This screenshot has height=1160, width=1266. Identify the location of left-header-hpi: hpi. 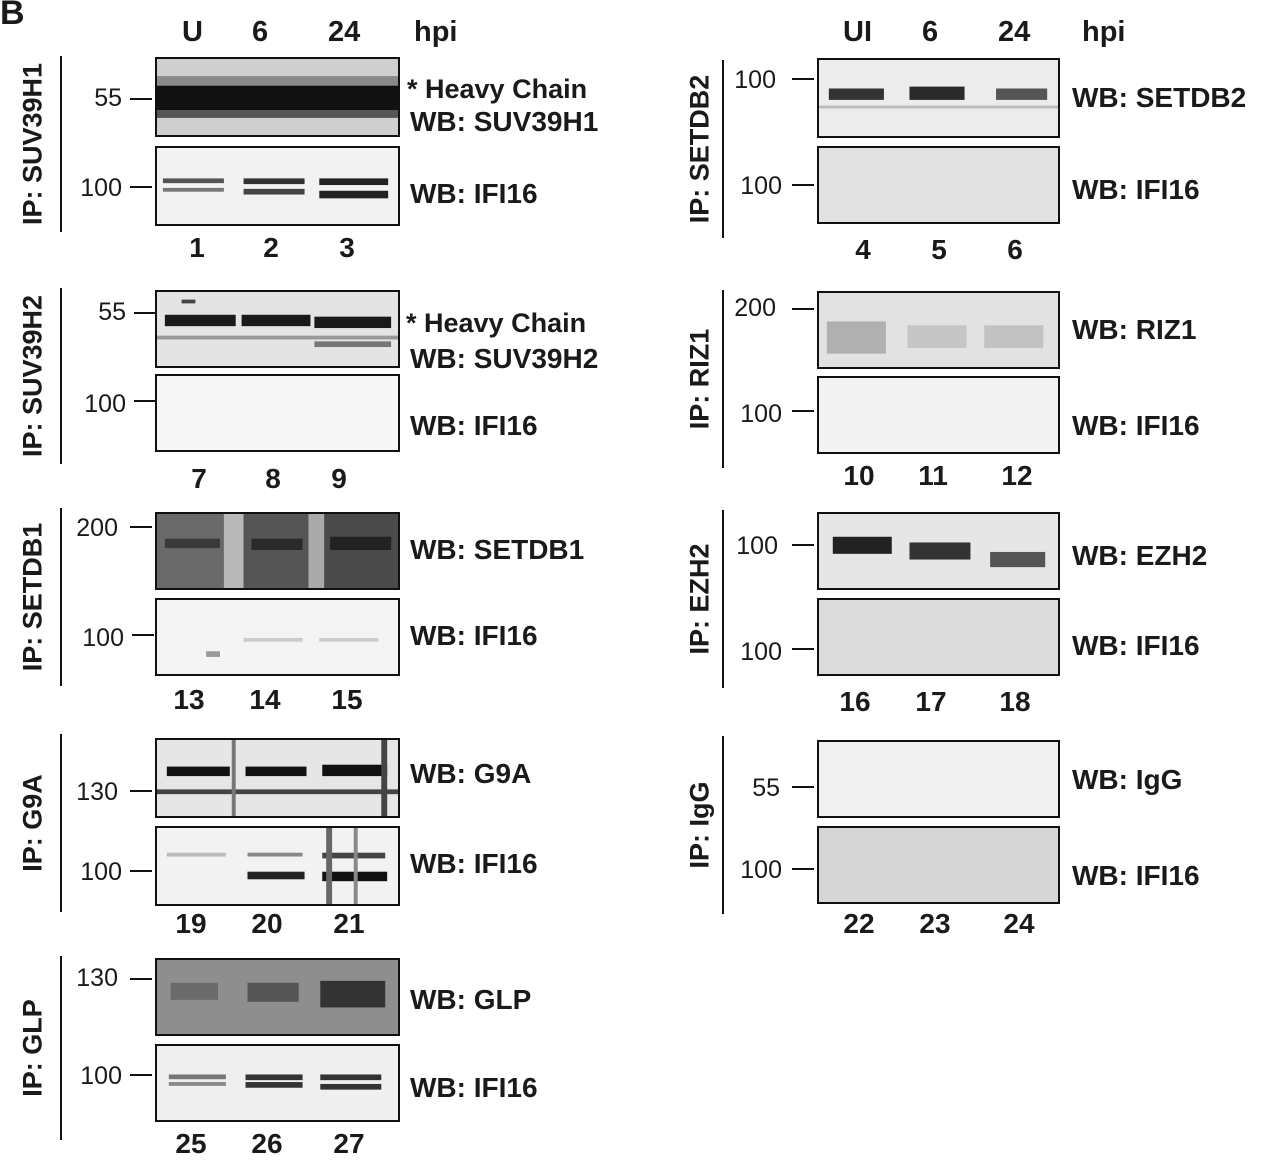
(436, 32).